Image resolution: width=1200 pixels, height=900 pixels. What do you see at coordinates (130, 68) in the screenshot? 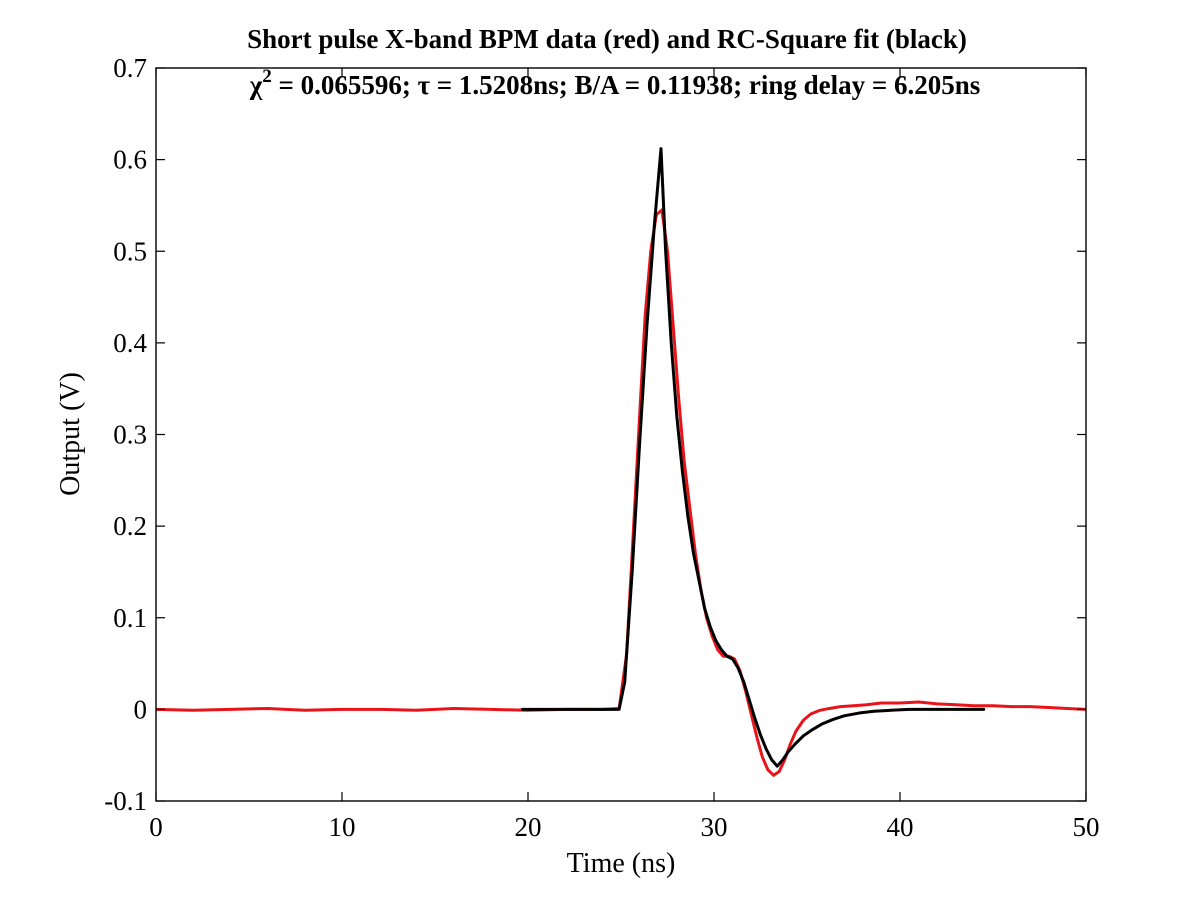
I see `y-tick-label: 0.7` at bounding box center [130, 68].